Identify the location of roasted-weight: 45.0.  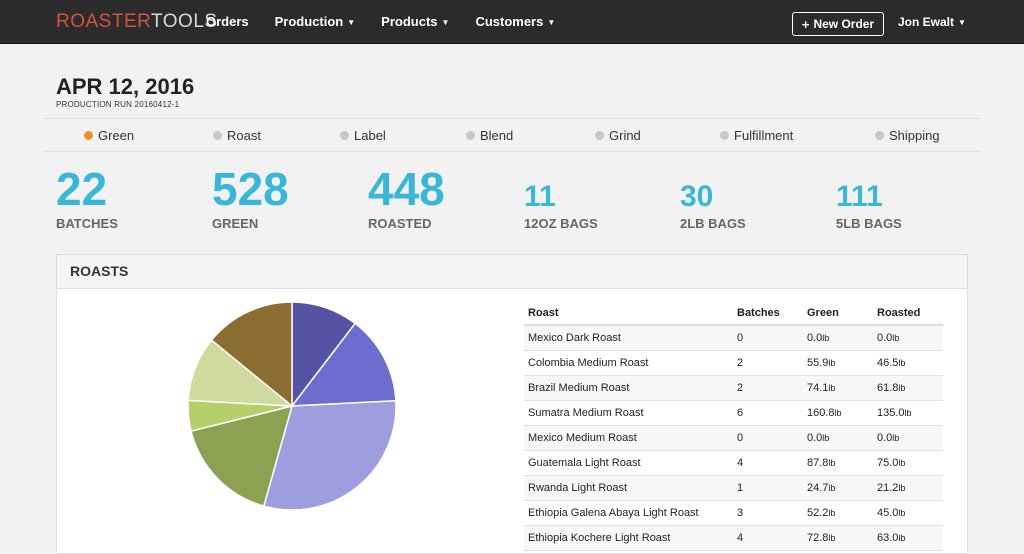
(888, 513).